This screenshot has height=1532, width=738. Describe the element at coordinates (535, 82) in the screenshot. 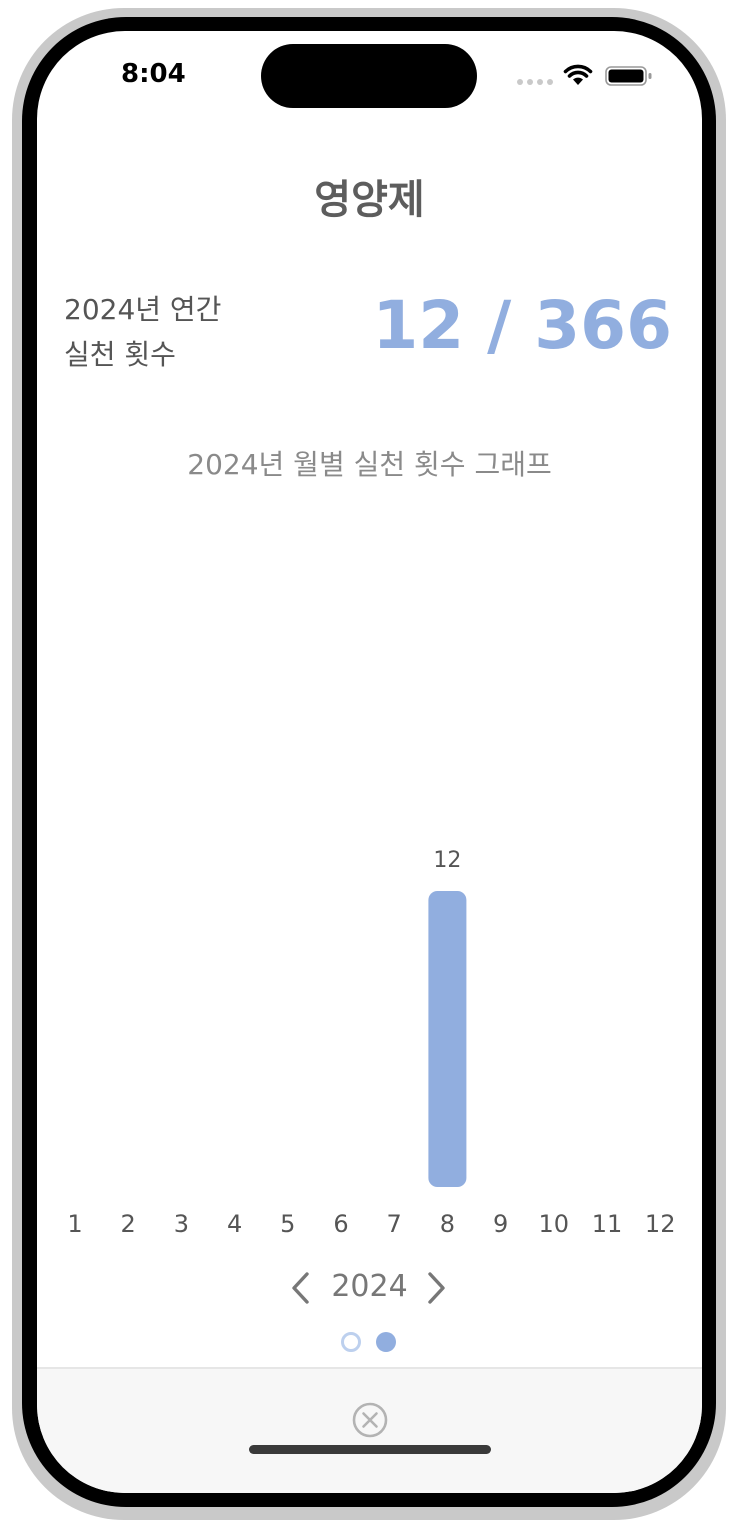

I see `cellular-signal-icon` at that location.